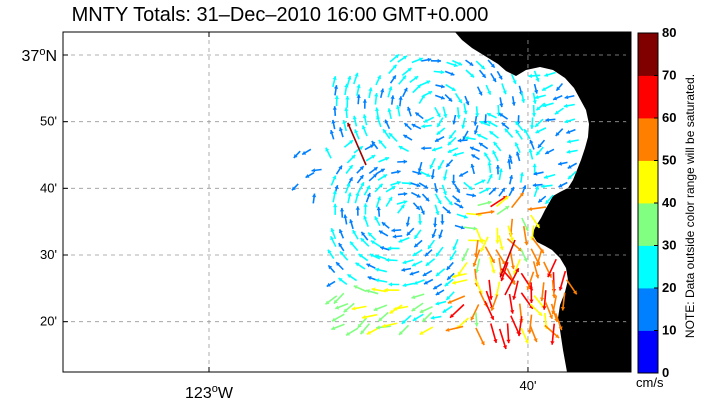 The image size is (702, 407). What do you see at coordinates (39, 55) in the screenshot?
I see `lat-label: 37oN` at bounding box center [39, 55].